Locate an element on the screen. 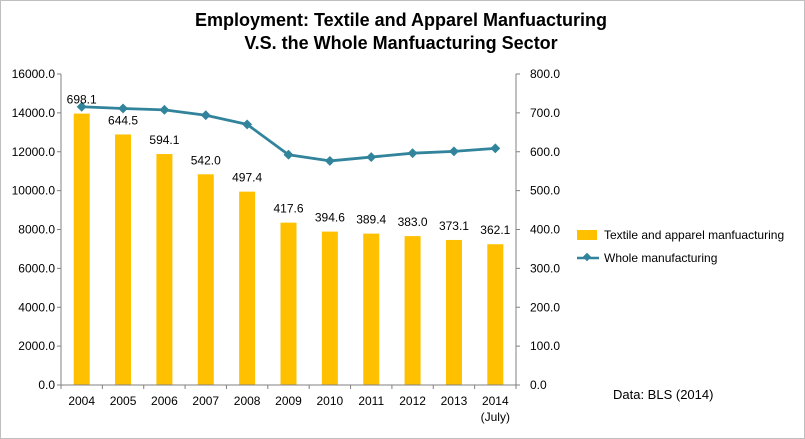  right-axis-tick-label: 0.0 is located at coordinates (538, 385).